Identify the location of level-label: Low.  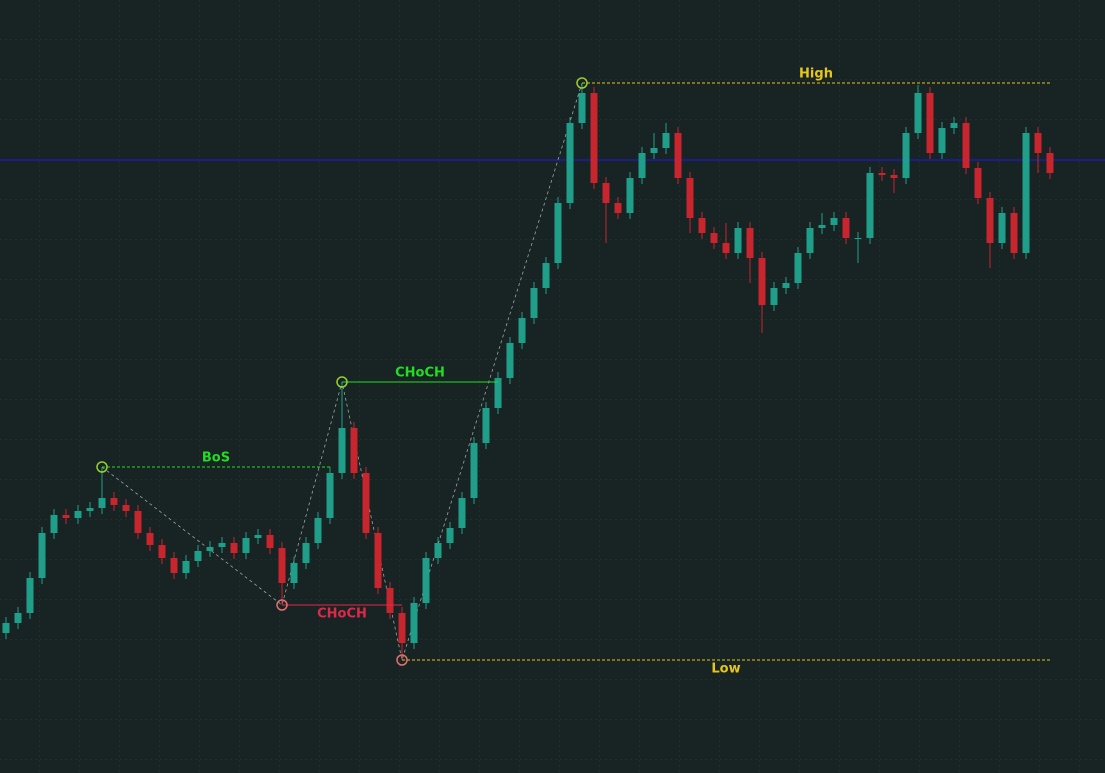
(725, 669).